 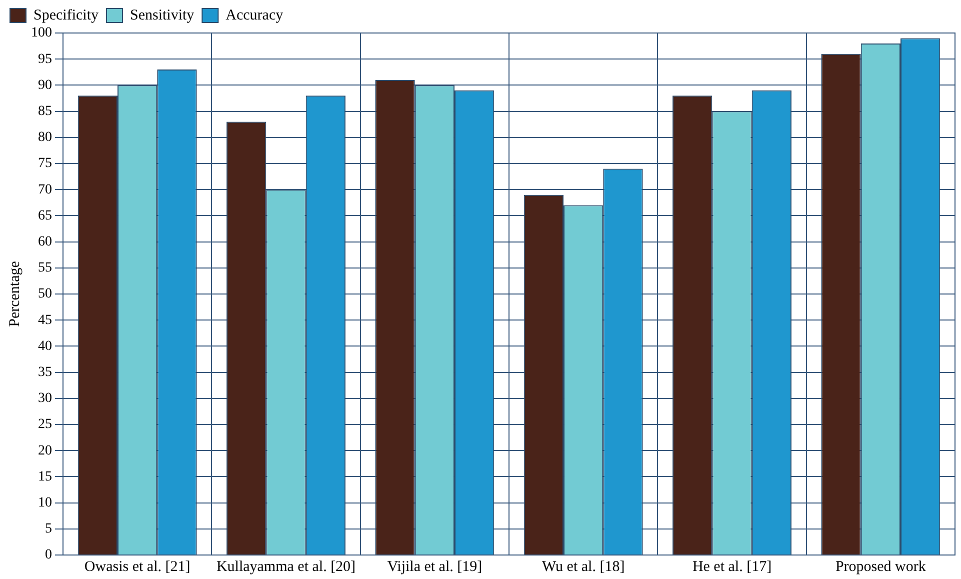 What do you see at coordinates (45, 320) in the screenshot?
I see `y-tick-label: 45` at bounding box center [45, 320].